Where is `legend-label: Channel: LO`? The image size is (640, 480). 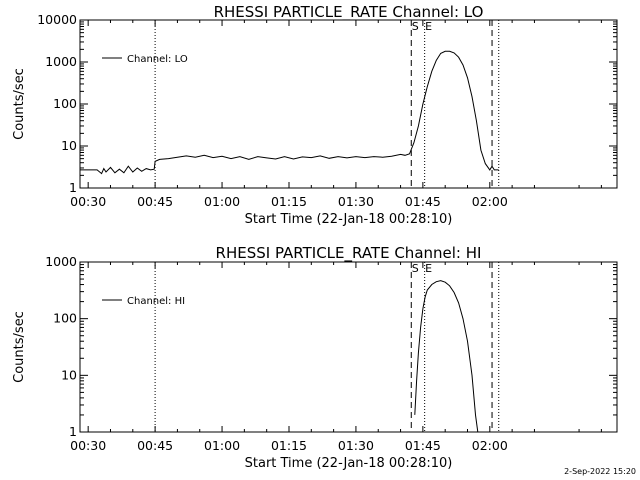 legend-label: Channel: LO is located at coordinates (157, 59).